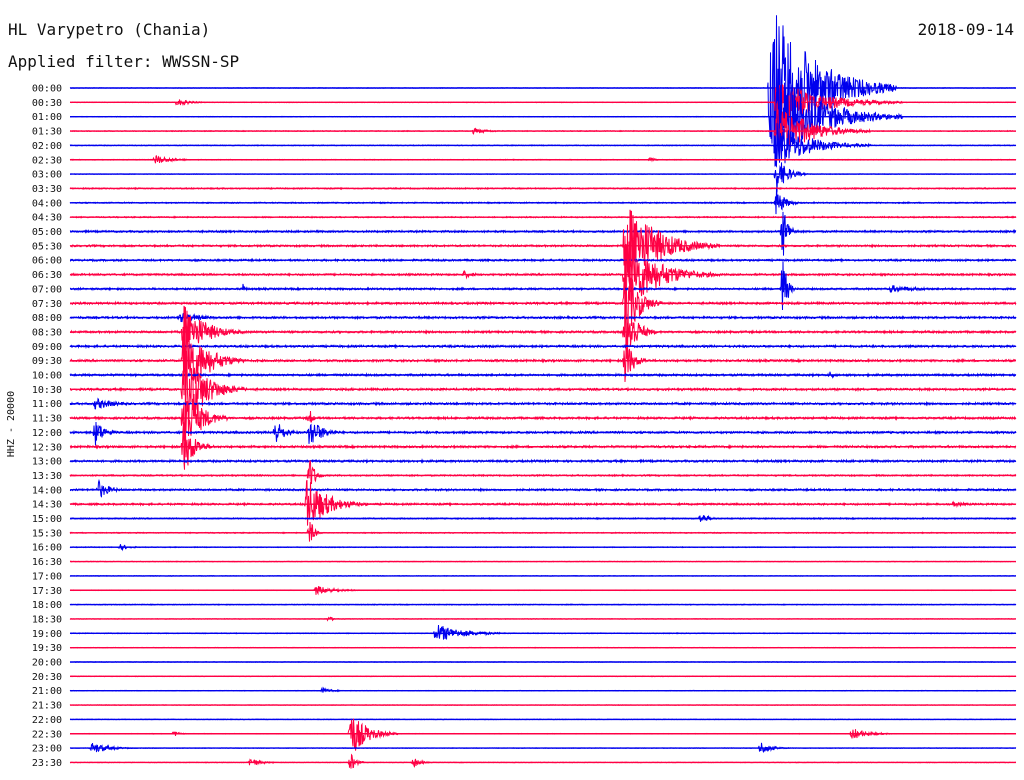  Describe the element at coordinates (11, 424) in the screenshot. I see `channel-label: HHZ - 20000` at that location.